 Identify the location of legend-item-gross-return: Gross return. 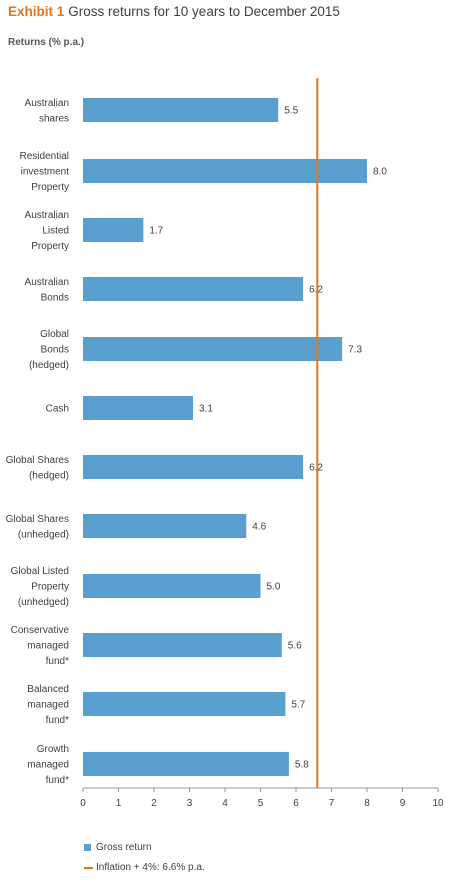
(118, 847).